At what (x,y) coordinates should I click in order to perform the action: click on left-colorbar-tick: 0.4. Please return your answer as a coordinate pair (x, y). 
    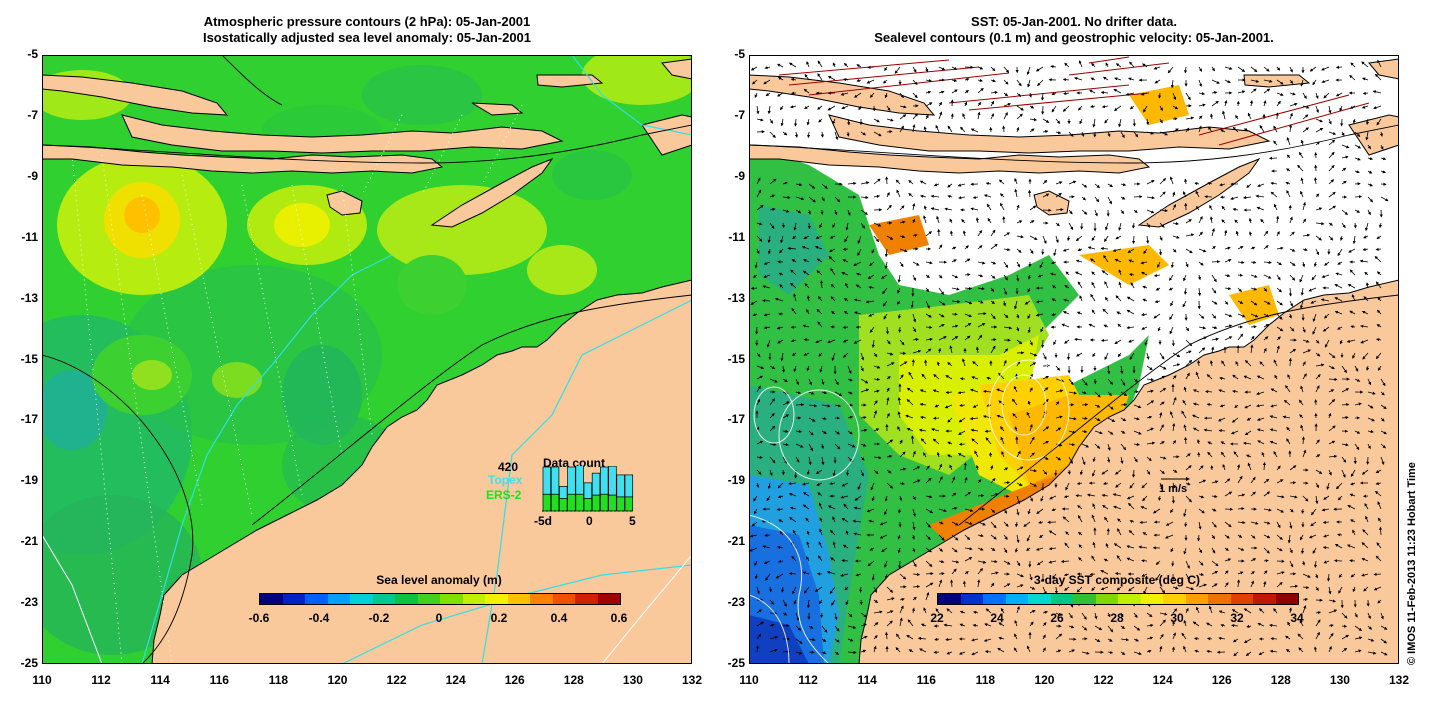
    Looking at the image, I should click on (559, 618).